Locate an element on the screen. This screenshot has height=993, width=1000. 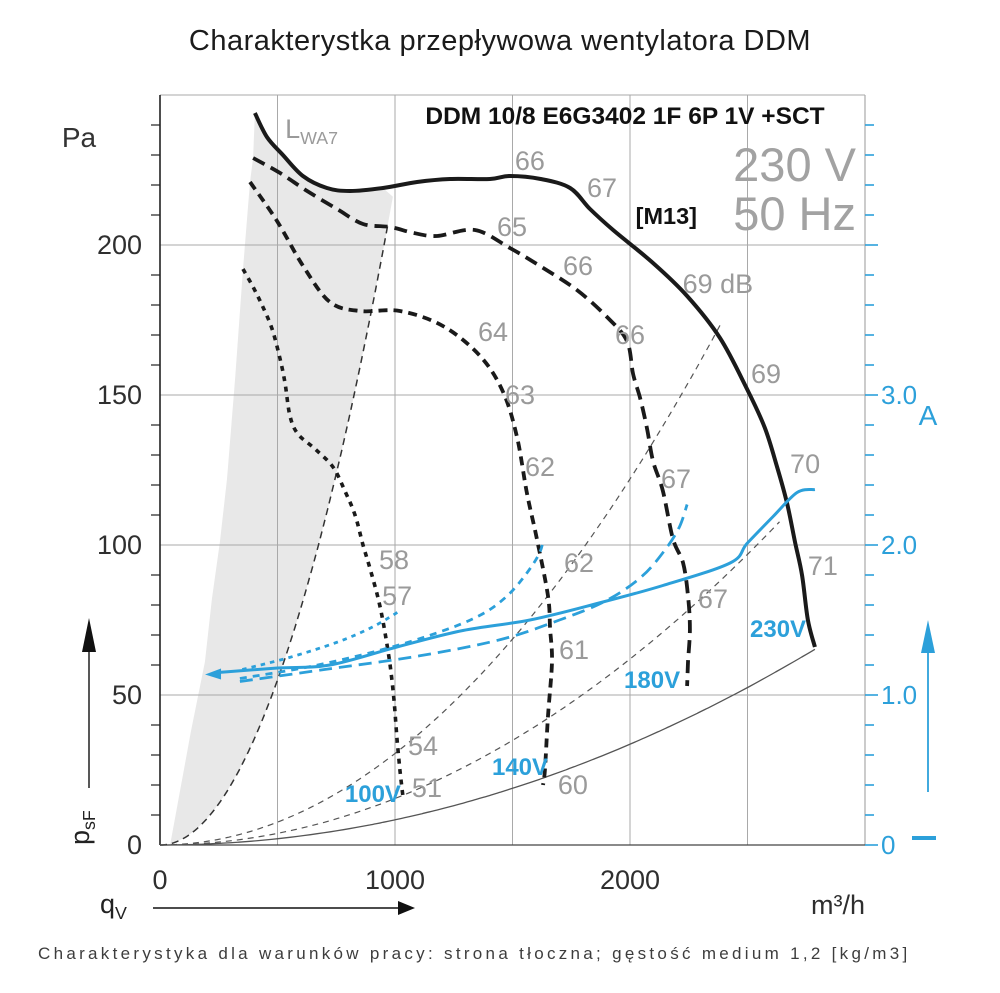
voltage-curve-label: 100V is located at coordinates (373, 794).